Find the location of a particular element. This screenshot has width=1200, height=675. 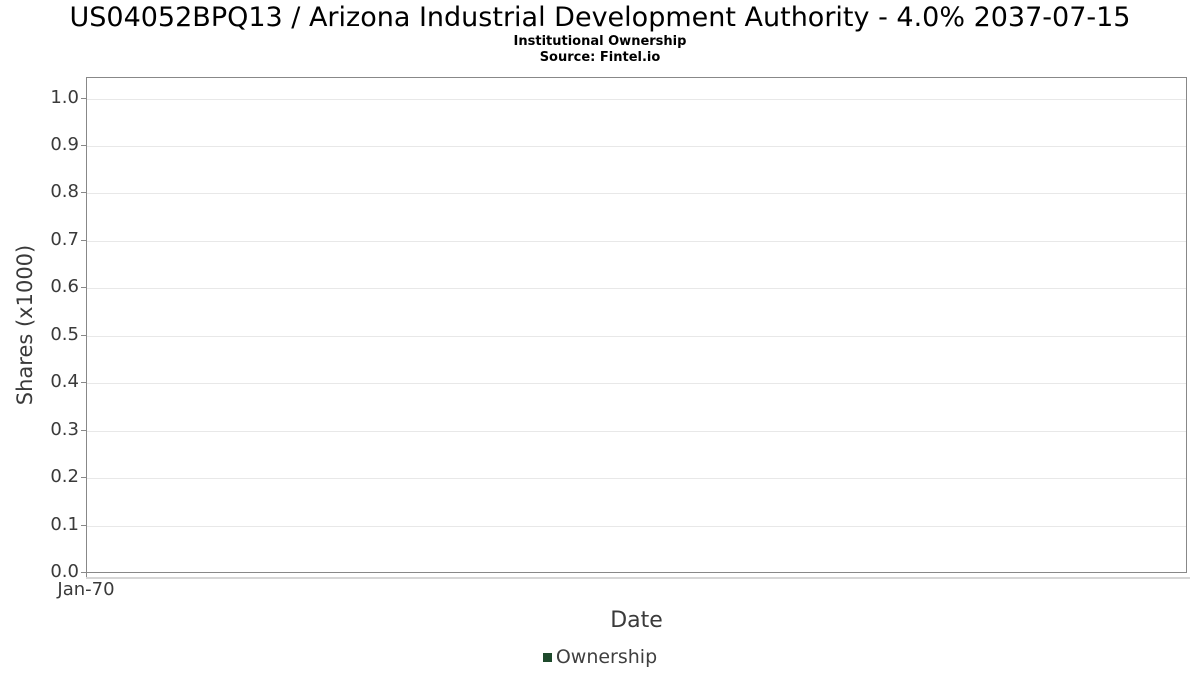

gridline-y-0.7 is located at coordinates (636, 241).